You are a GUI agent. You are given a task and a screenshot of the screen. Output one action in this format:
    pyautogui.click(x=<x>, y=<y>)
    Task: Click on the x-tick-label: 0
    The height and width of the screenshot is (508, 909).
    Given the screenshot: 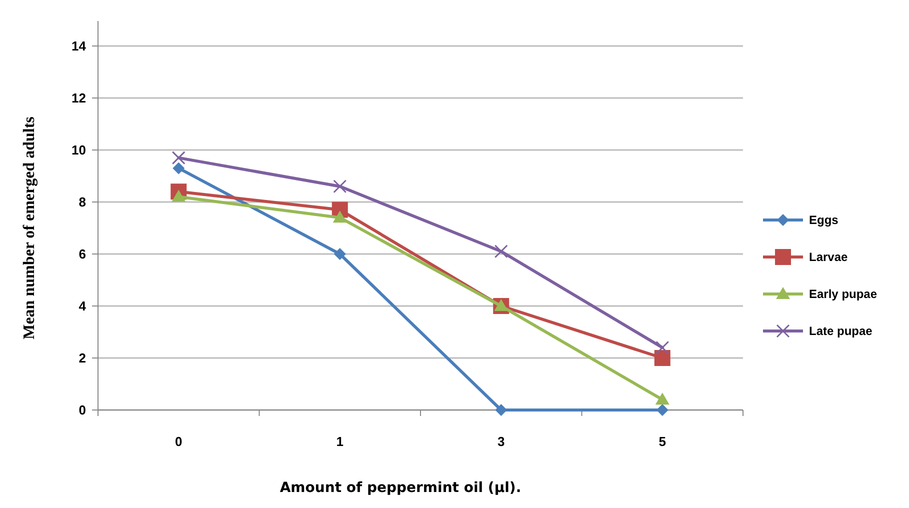 What is the action you would take?
    pyautogui.click(x=178, y=441)
    